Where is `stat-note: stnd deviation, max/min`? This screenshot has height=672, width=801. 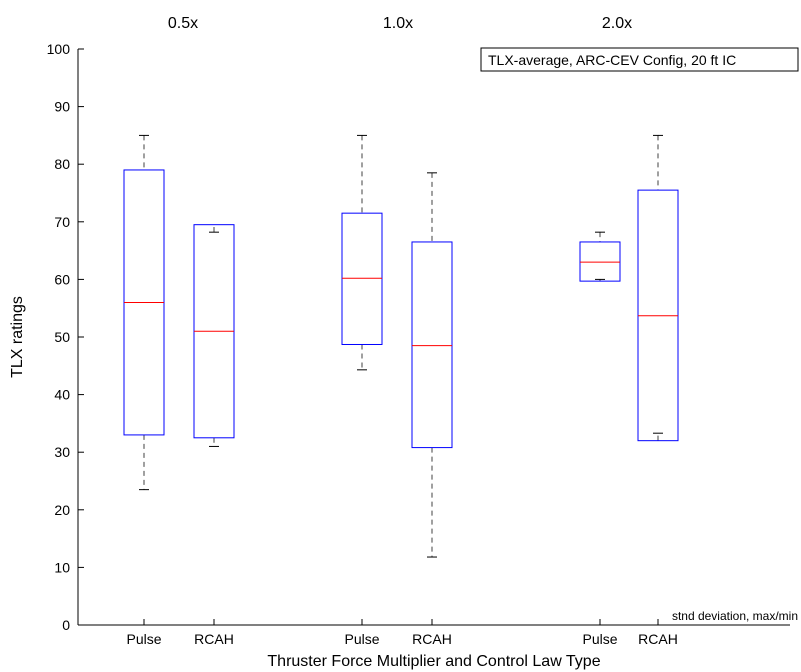
stat-note: stnd deviation, max/min is located at coordinates (735, 616).